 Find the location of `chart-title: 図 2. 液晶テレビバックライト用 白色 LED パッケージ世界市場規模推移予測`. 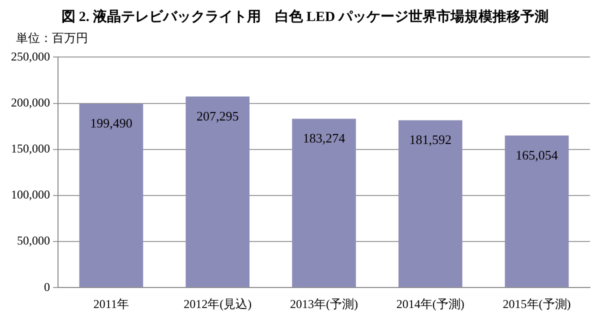

chart-title: 図 2. 液晶テレビバックライト用 白色 LED パッケージ世界市場規模推移予測 is located at coordinates (305, 17).